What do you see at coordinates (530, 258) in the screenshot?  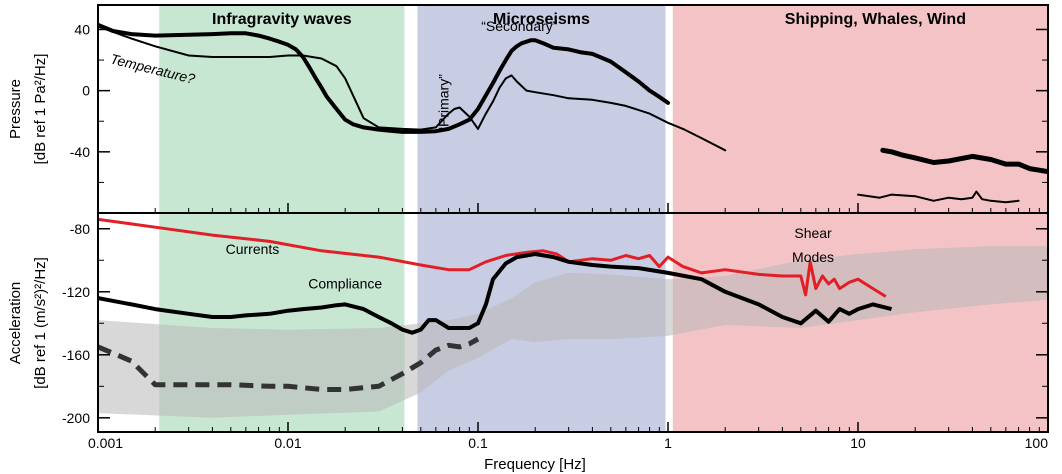 I see `bottom-annotation-layer: Currents Compliance Shear Modes` at bounding box center [530, 258].